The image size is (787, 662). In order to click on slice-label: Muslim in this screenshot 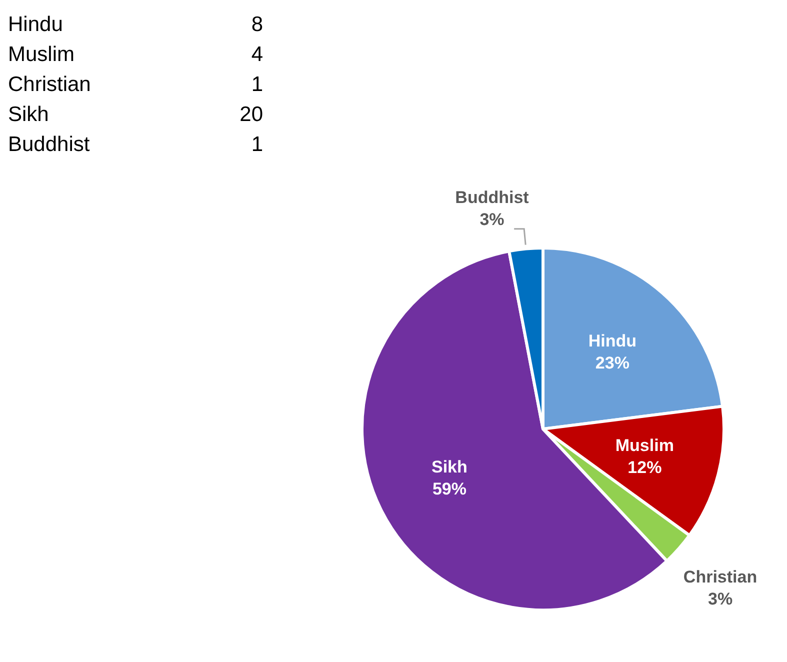, I will do `click(644, 446)`.